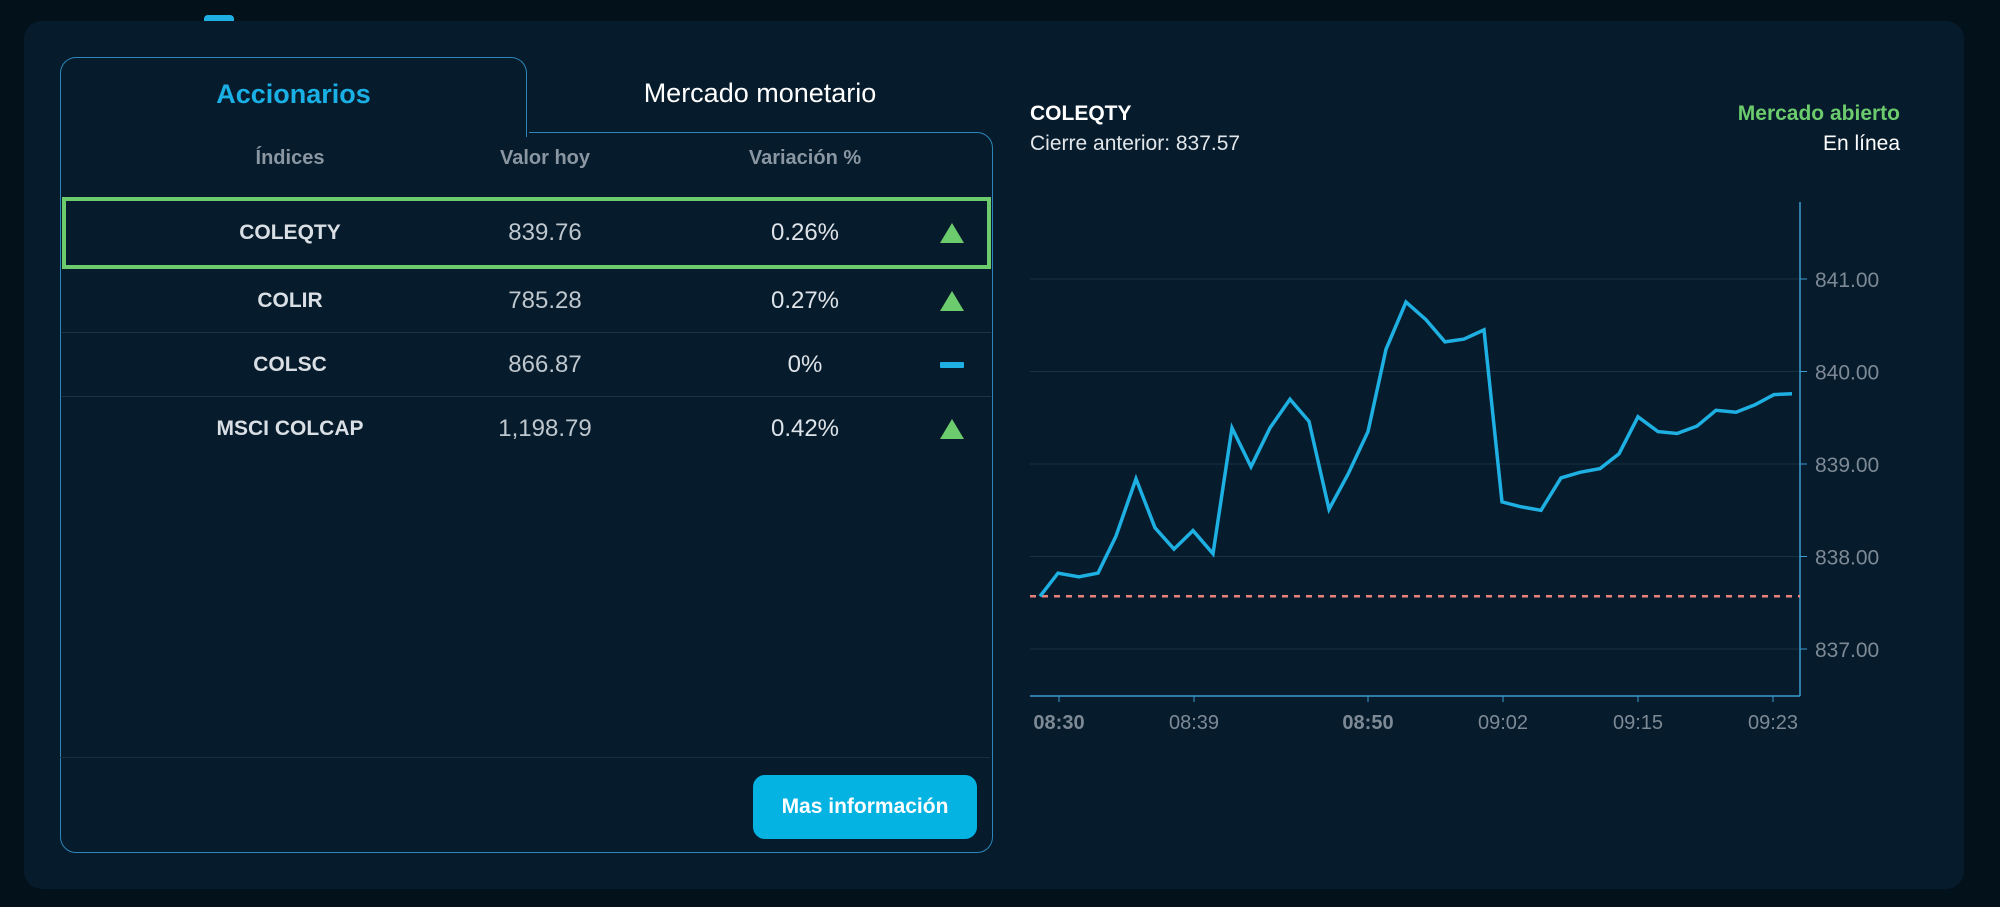 Image resolution: width=2000 pixels, height=907 pixels. I want to click on row-value: 1,198.79, so click(545, 428).